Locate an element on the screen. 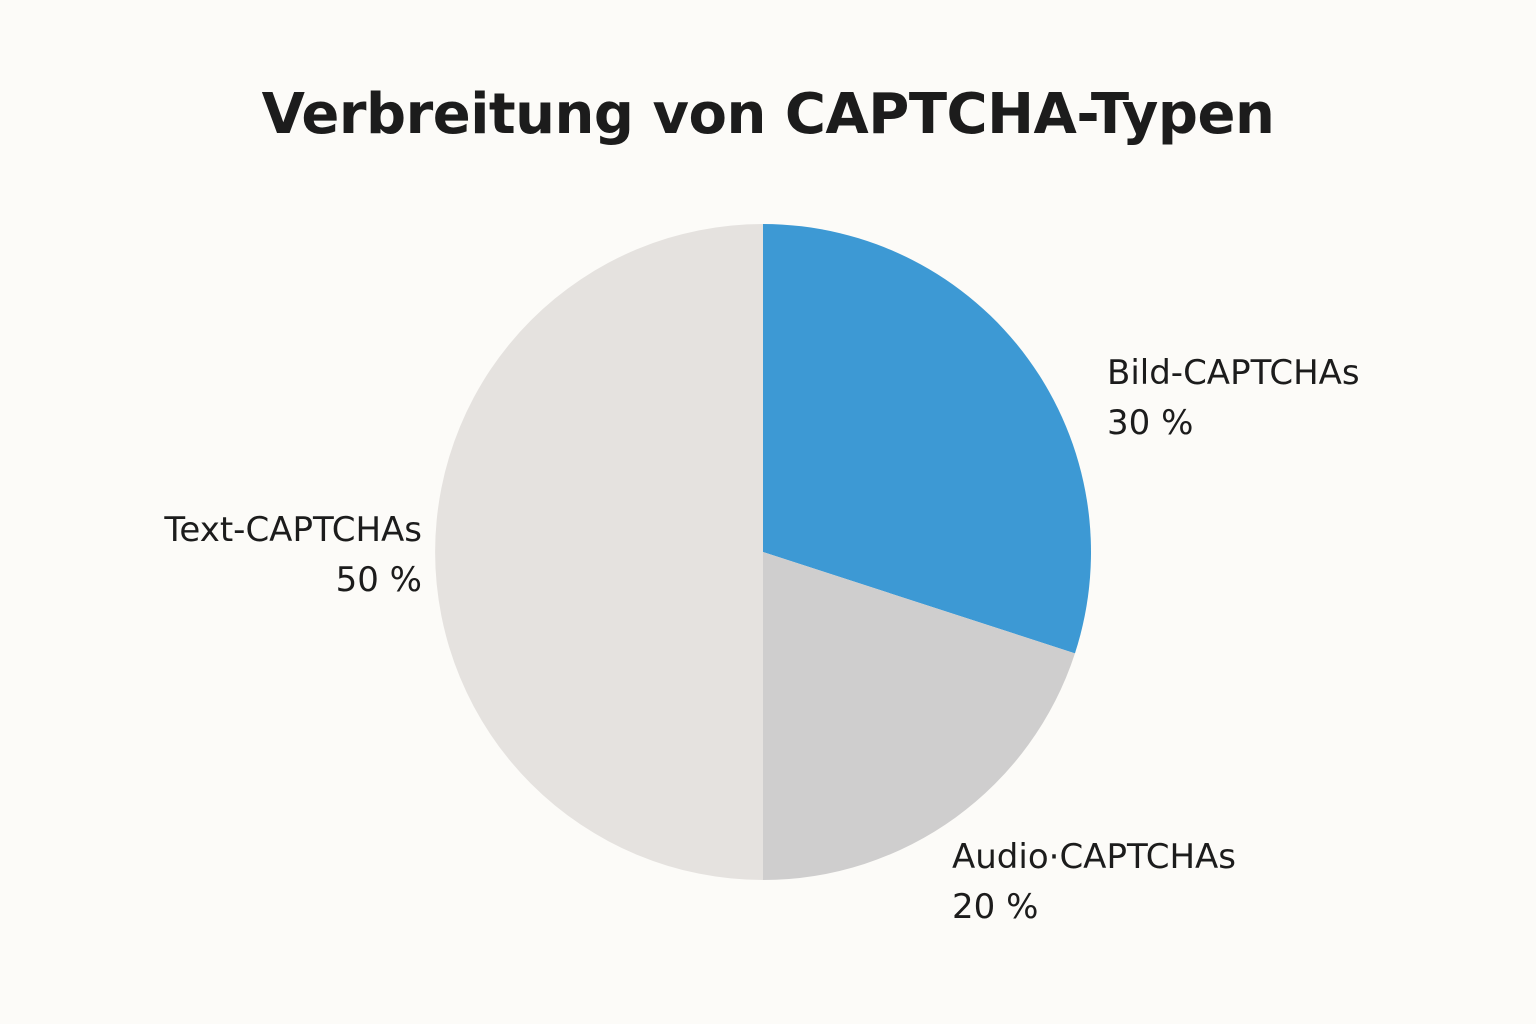 This screenshot has height=1024, width=1536. slice-label-text: Text-CAPTCHAs 50 % is located at coordinates (271, 555).